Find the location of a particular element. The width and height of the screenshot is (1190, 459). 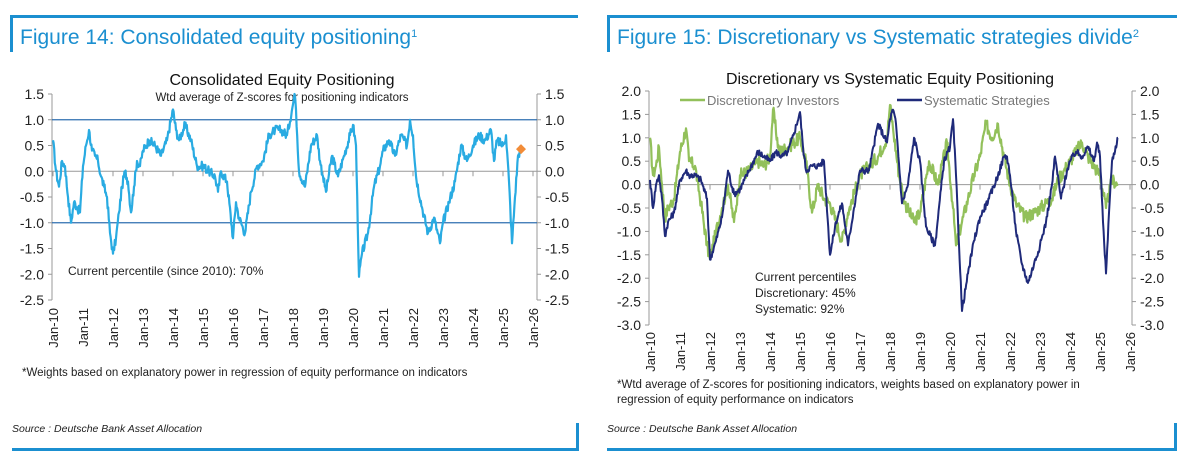

x-tick-label: Jan-25 is located at coordinates (1100, 352).